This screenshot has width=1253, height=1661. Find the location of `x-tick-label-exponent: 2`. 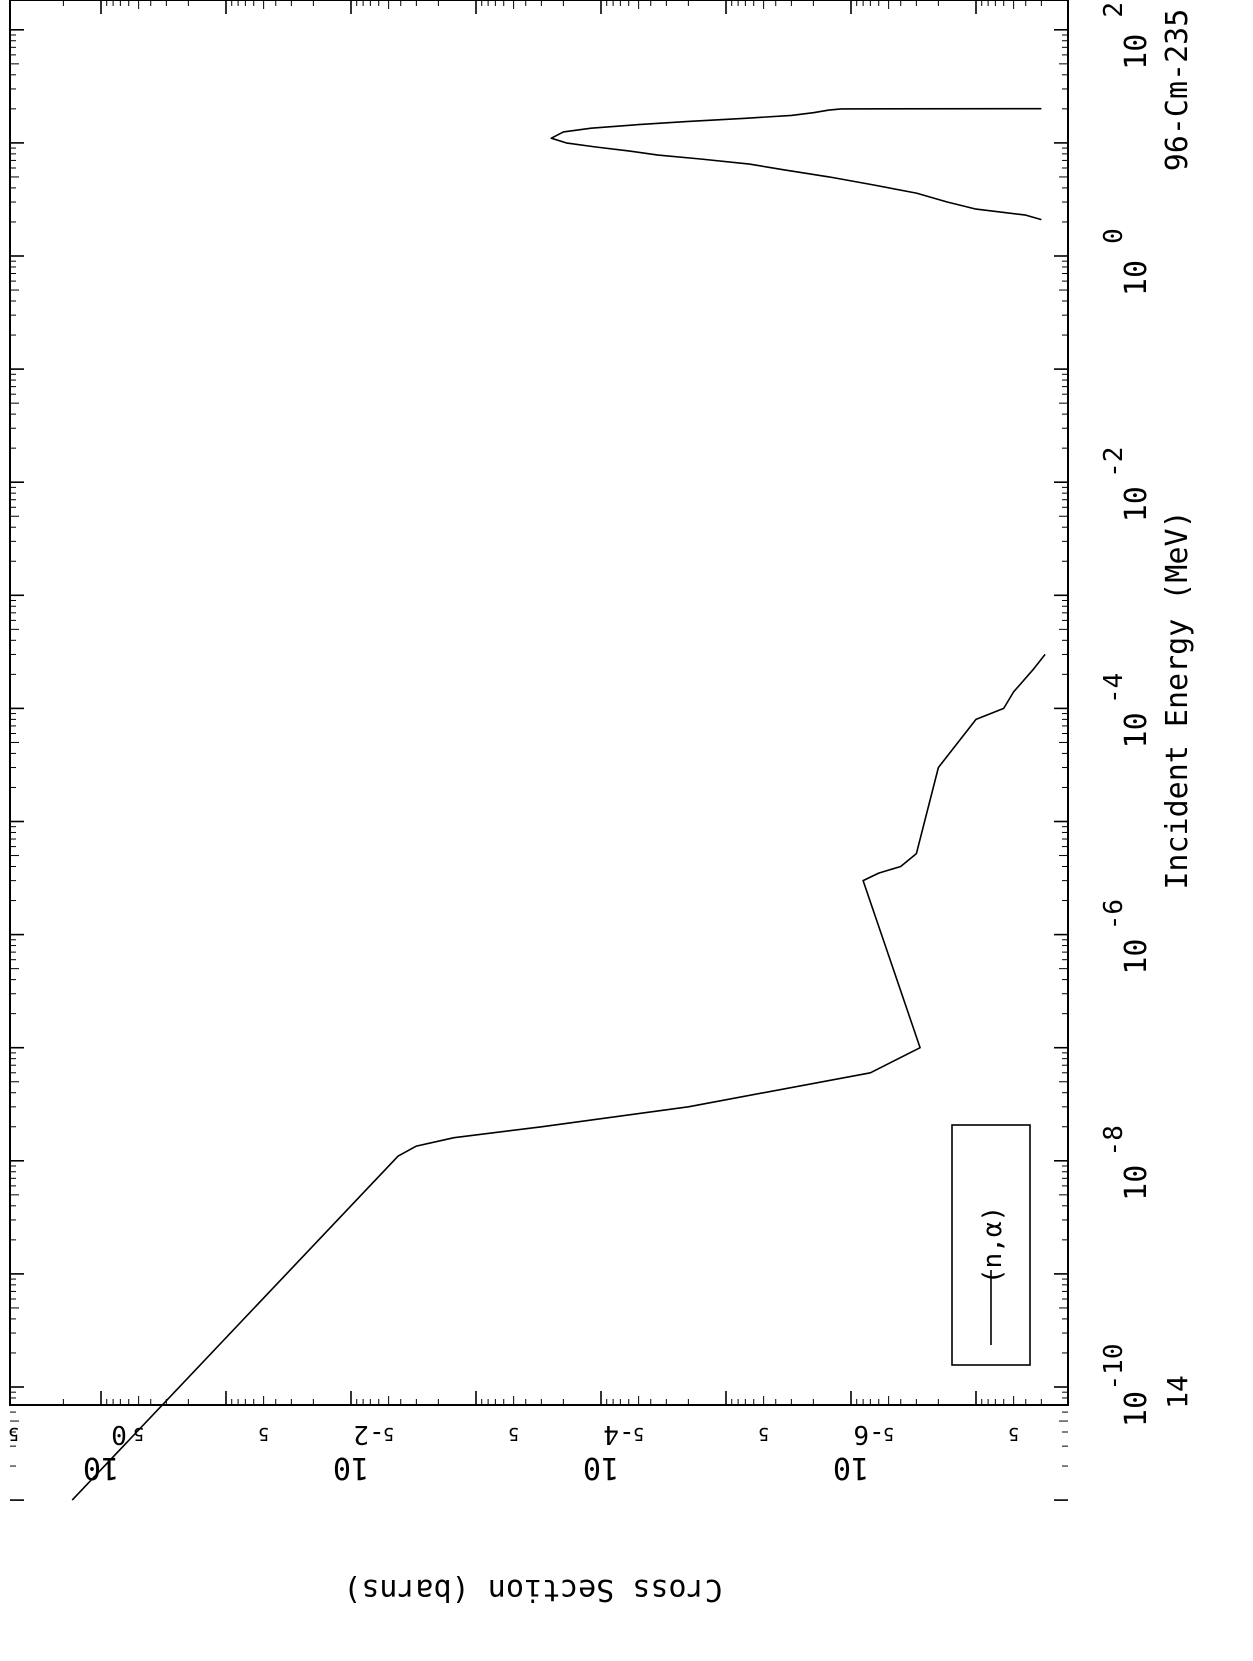

x-tick-label-exponent: 2 is located at coordinates (1114, 10).